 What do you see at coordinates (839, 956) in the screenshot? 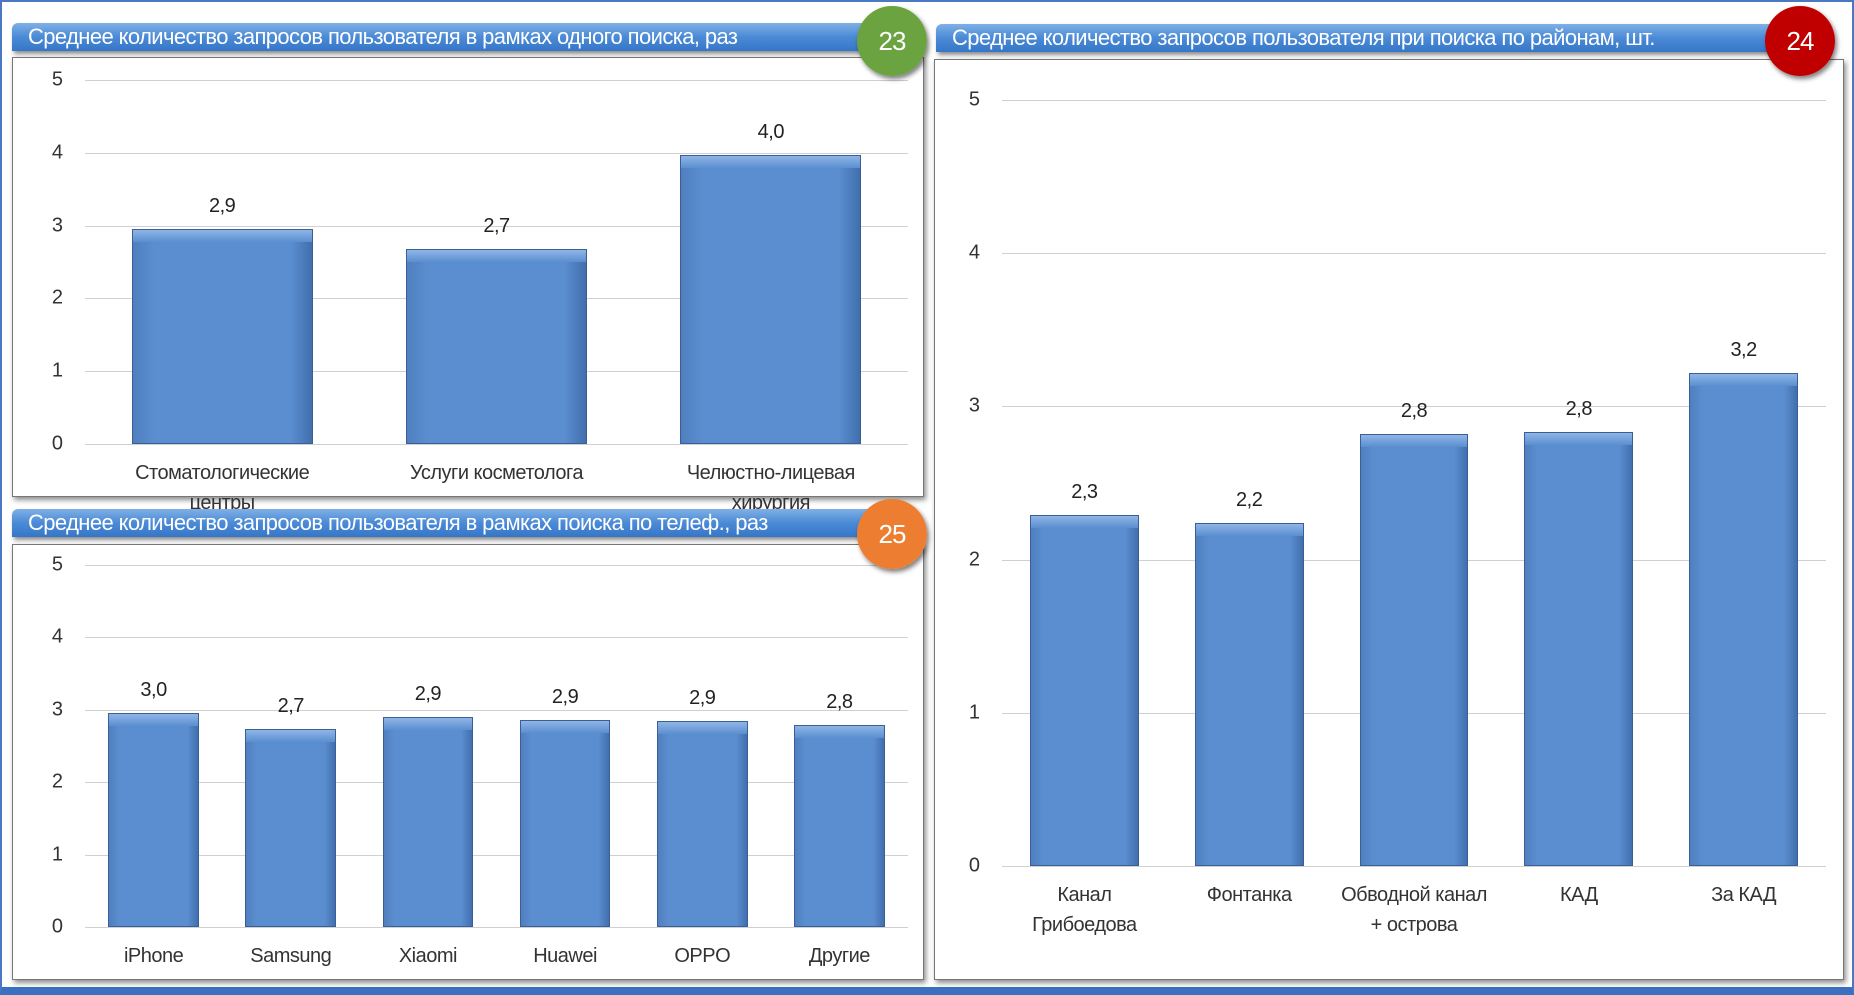
I see `category-label: Другие` at bounding box center [839, 956].